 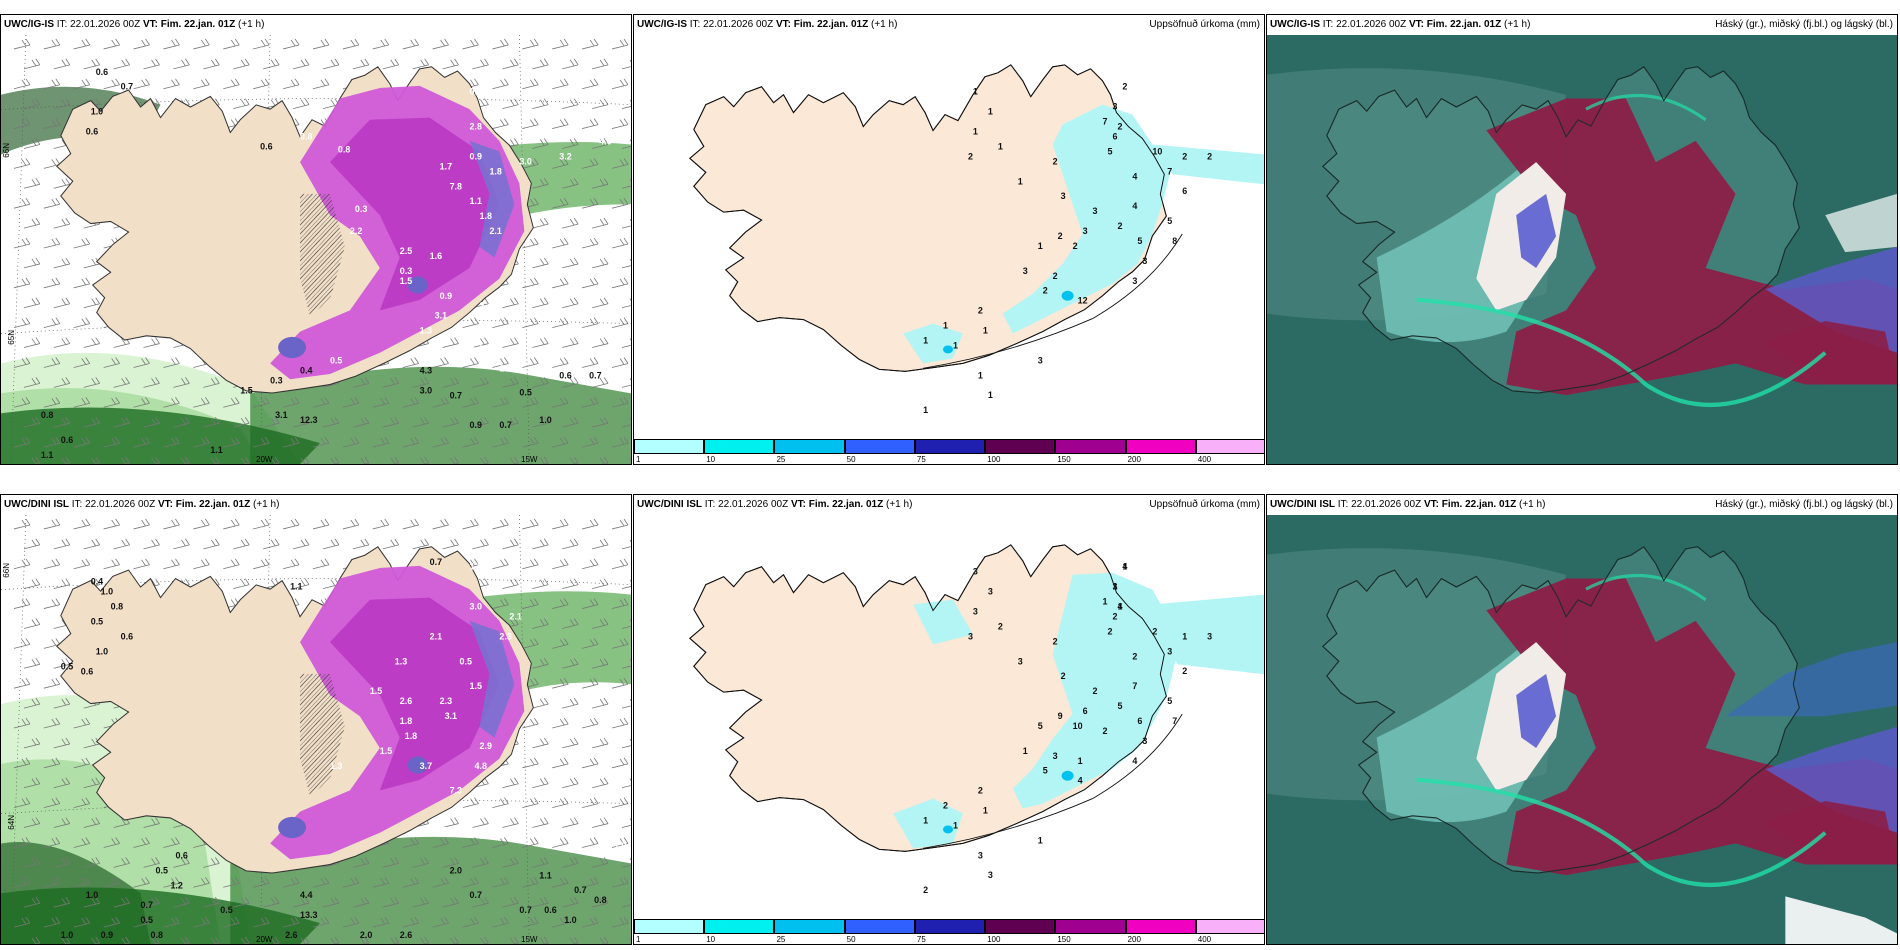 I want to click on precip-value-label: 3.1, so click(x=281, y=415).